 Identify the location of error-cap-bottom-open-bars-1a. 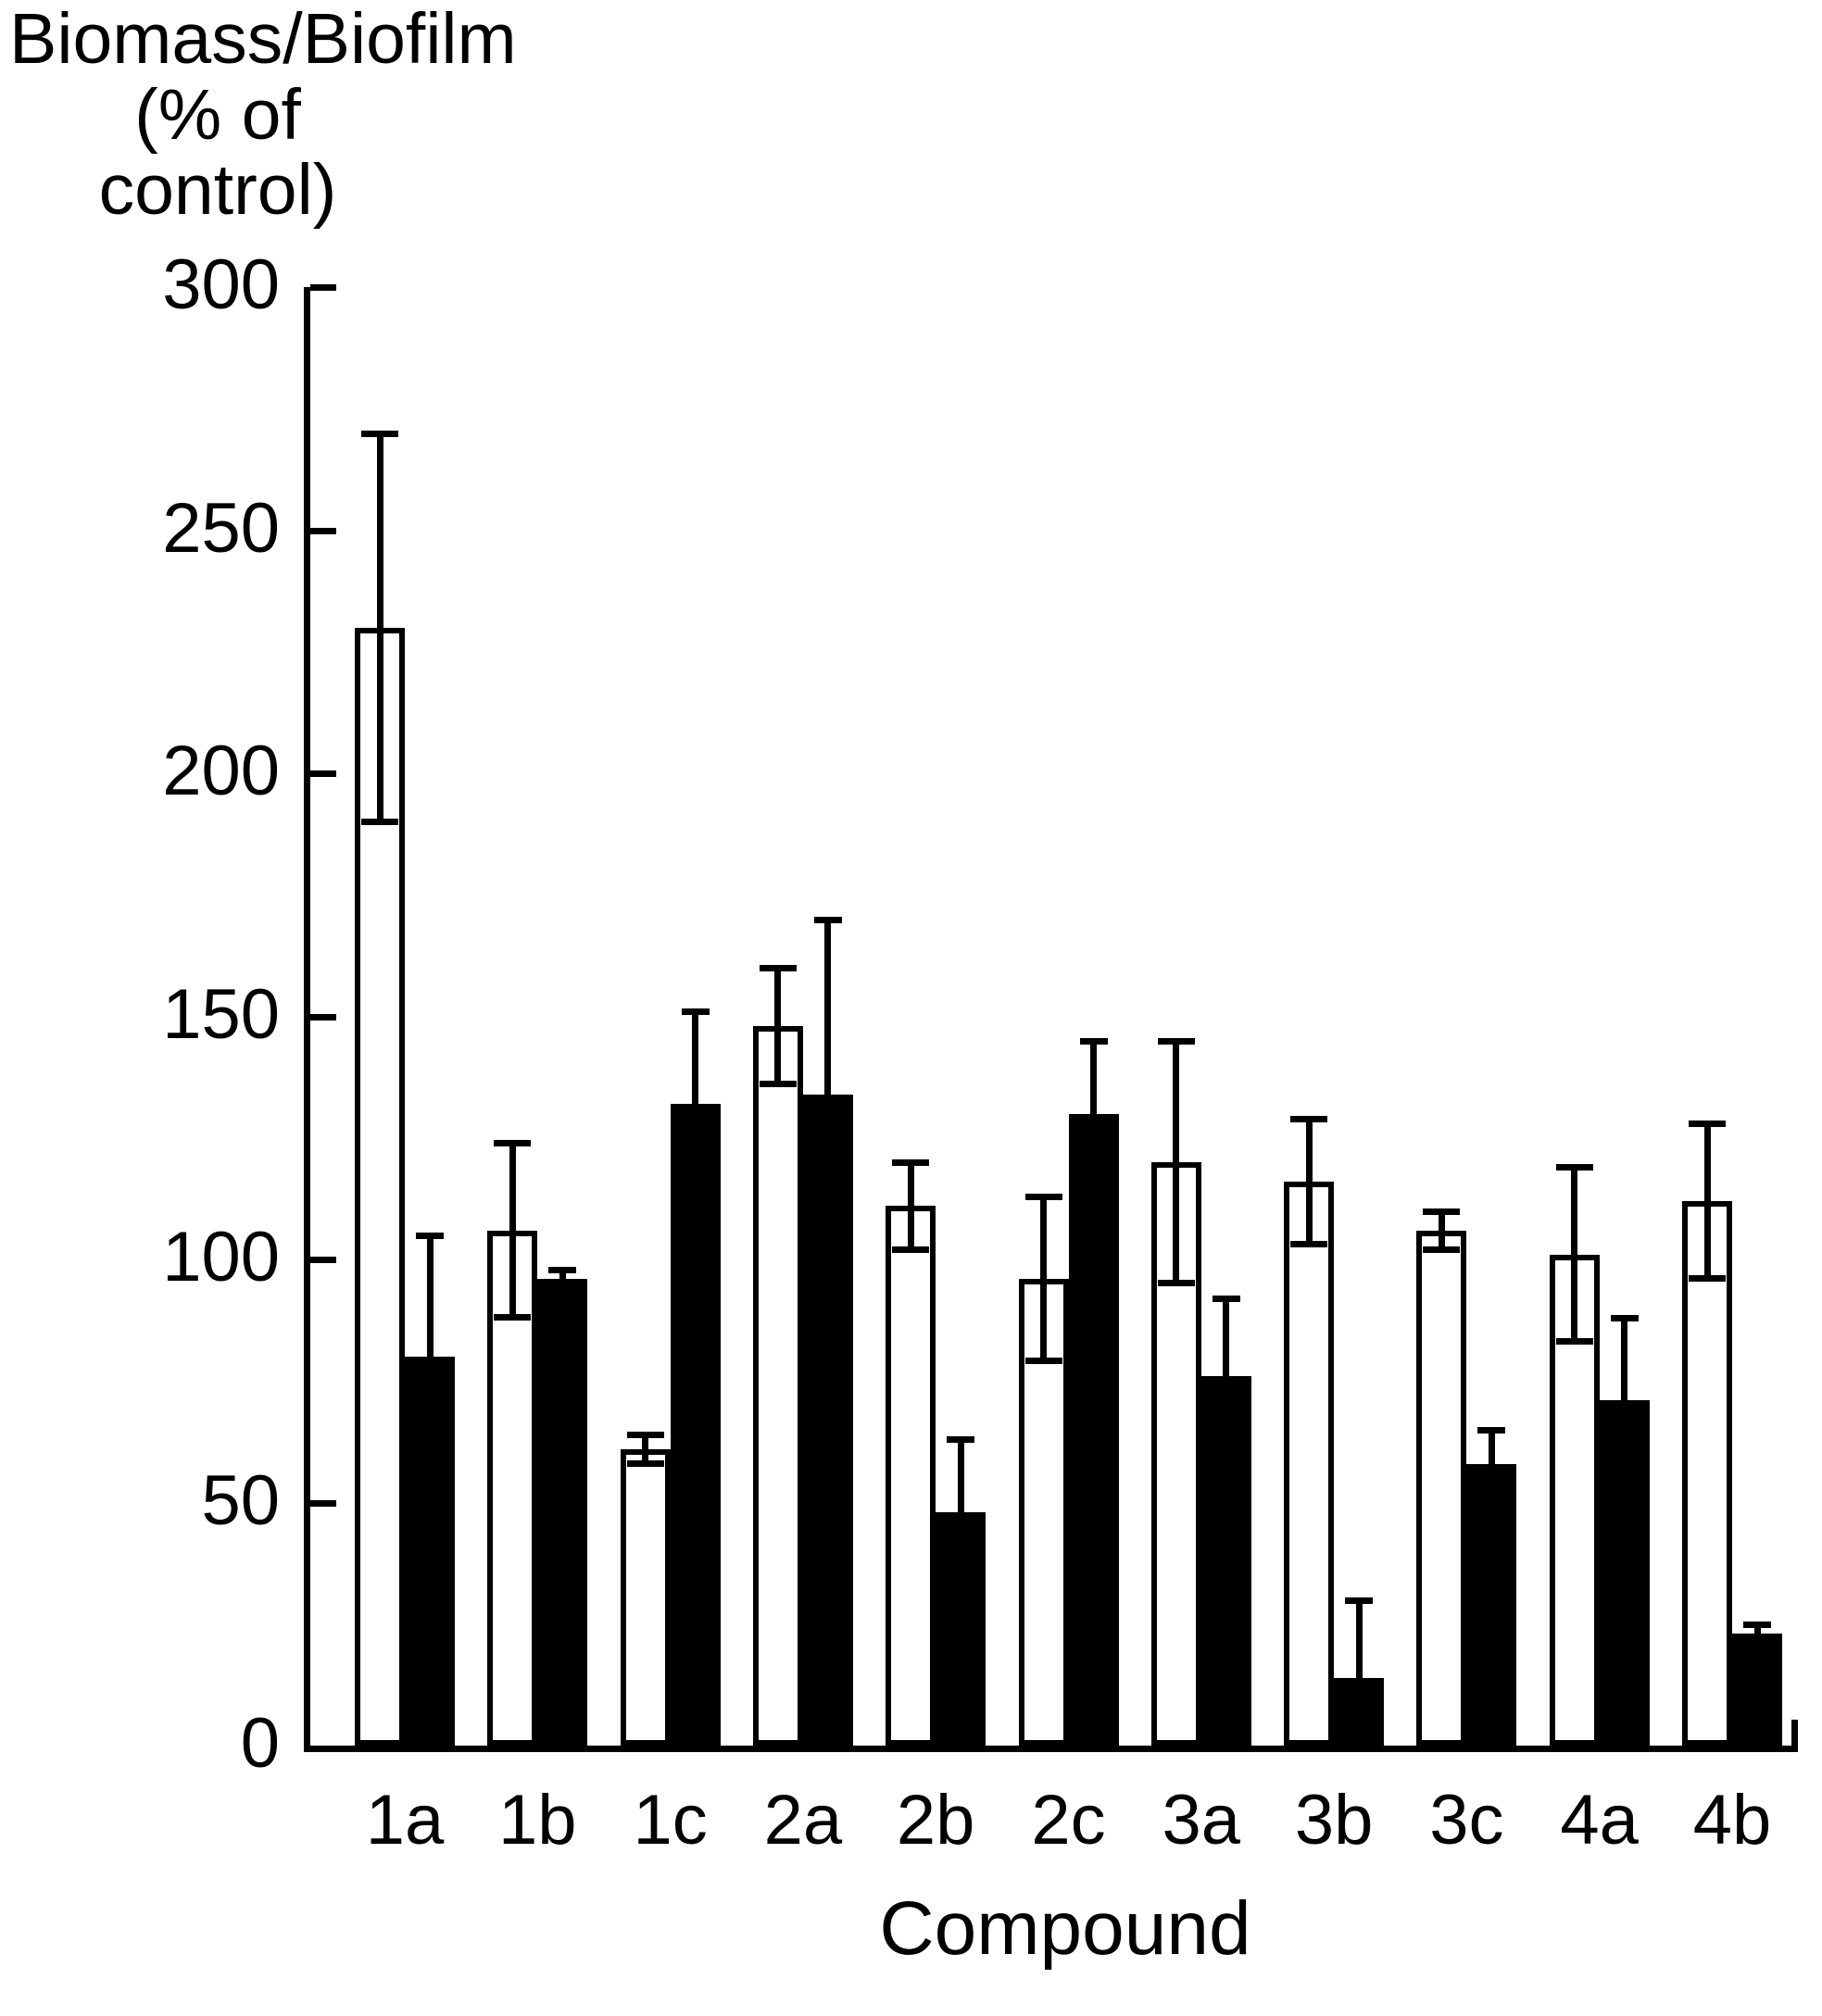
(380, 821).